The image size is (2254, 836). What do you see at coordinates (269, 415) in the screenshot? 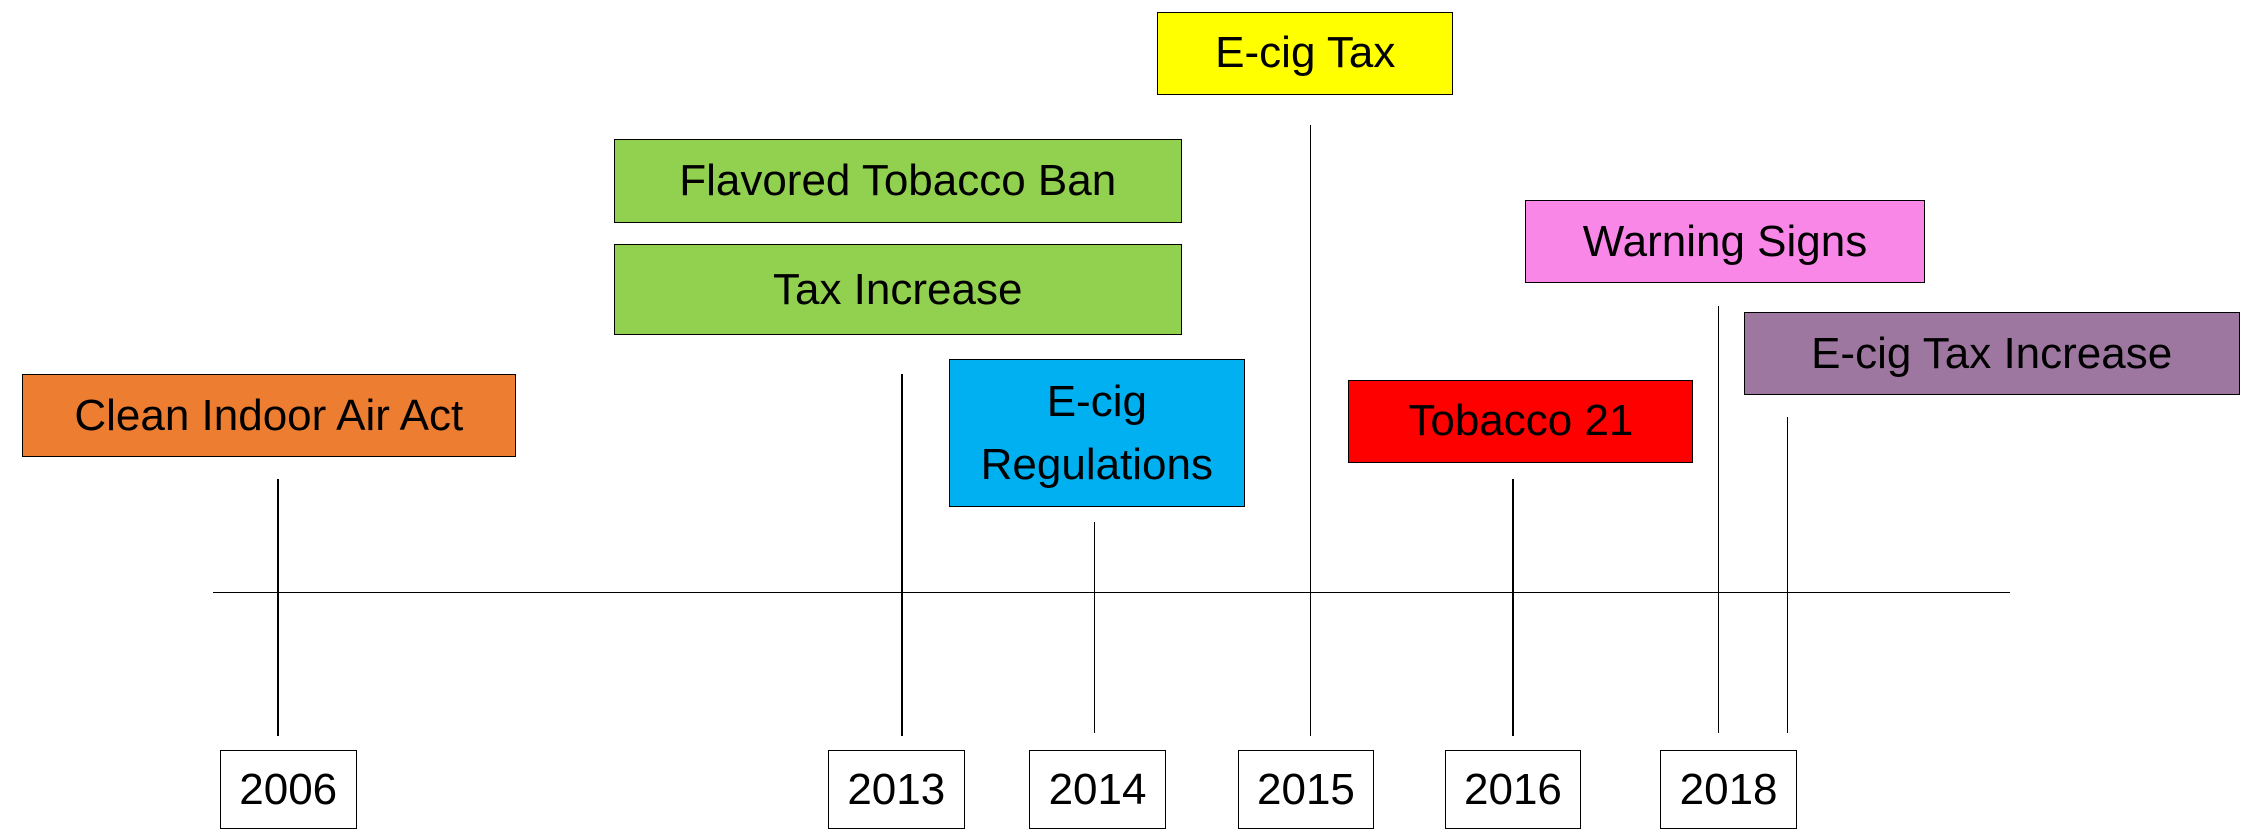
I see `event-box: Clean Indoor Air Act` at bounding box center [269, 415].